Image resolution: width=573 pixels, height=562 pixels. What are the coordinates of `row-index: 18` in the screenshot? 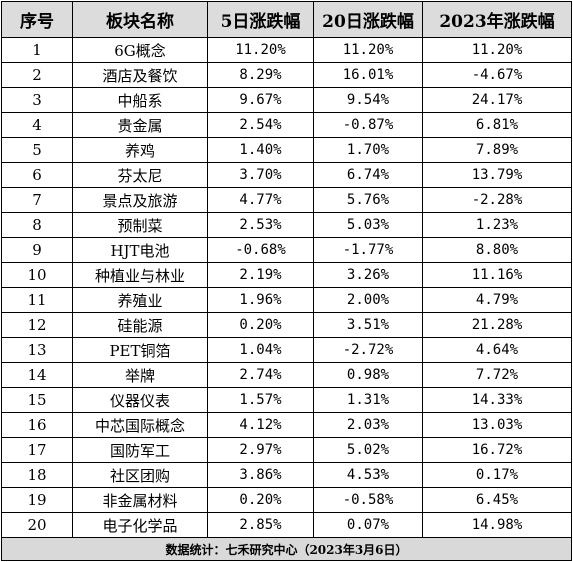 It's located at (37, 475).